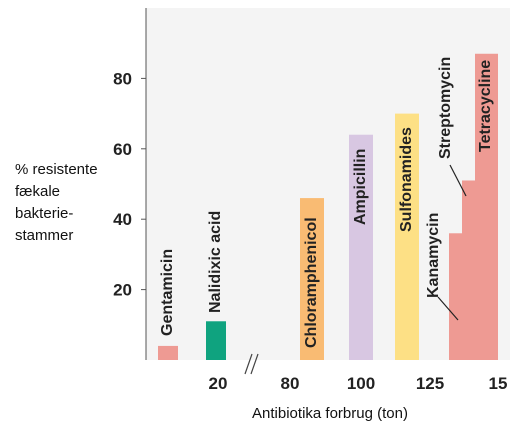 The width and height of the screenshot is (527, 433). Describe the element at coordinates (168, 352) in the screenshot. I see `bar-gentamicin` at that location.